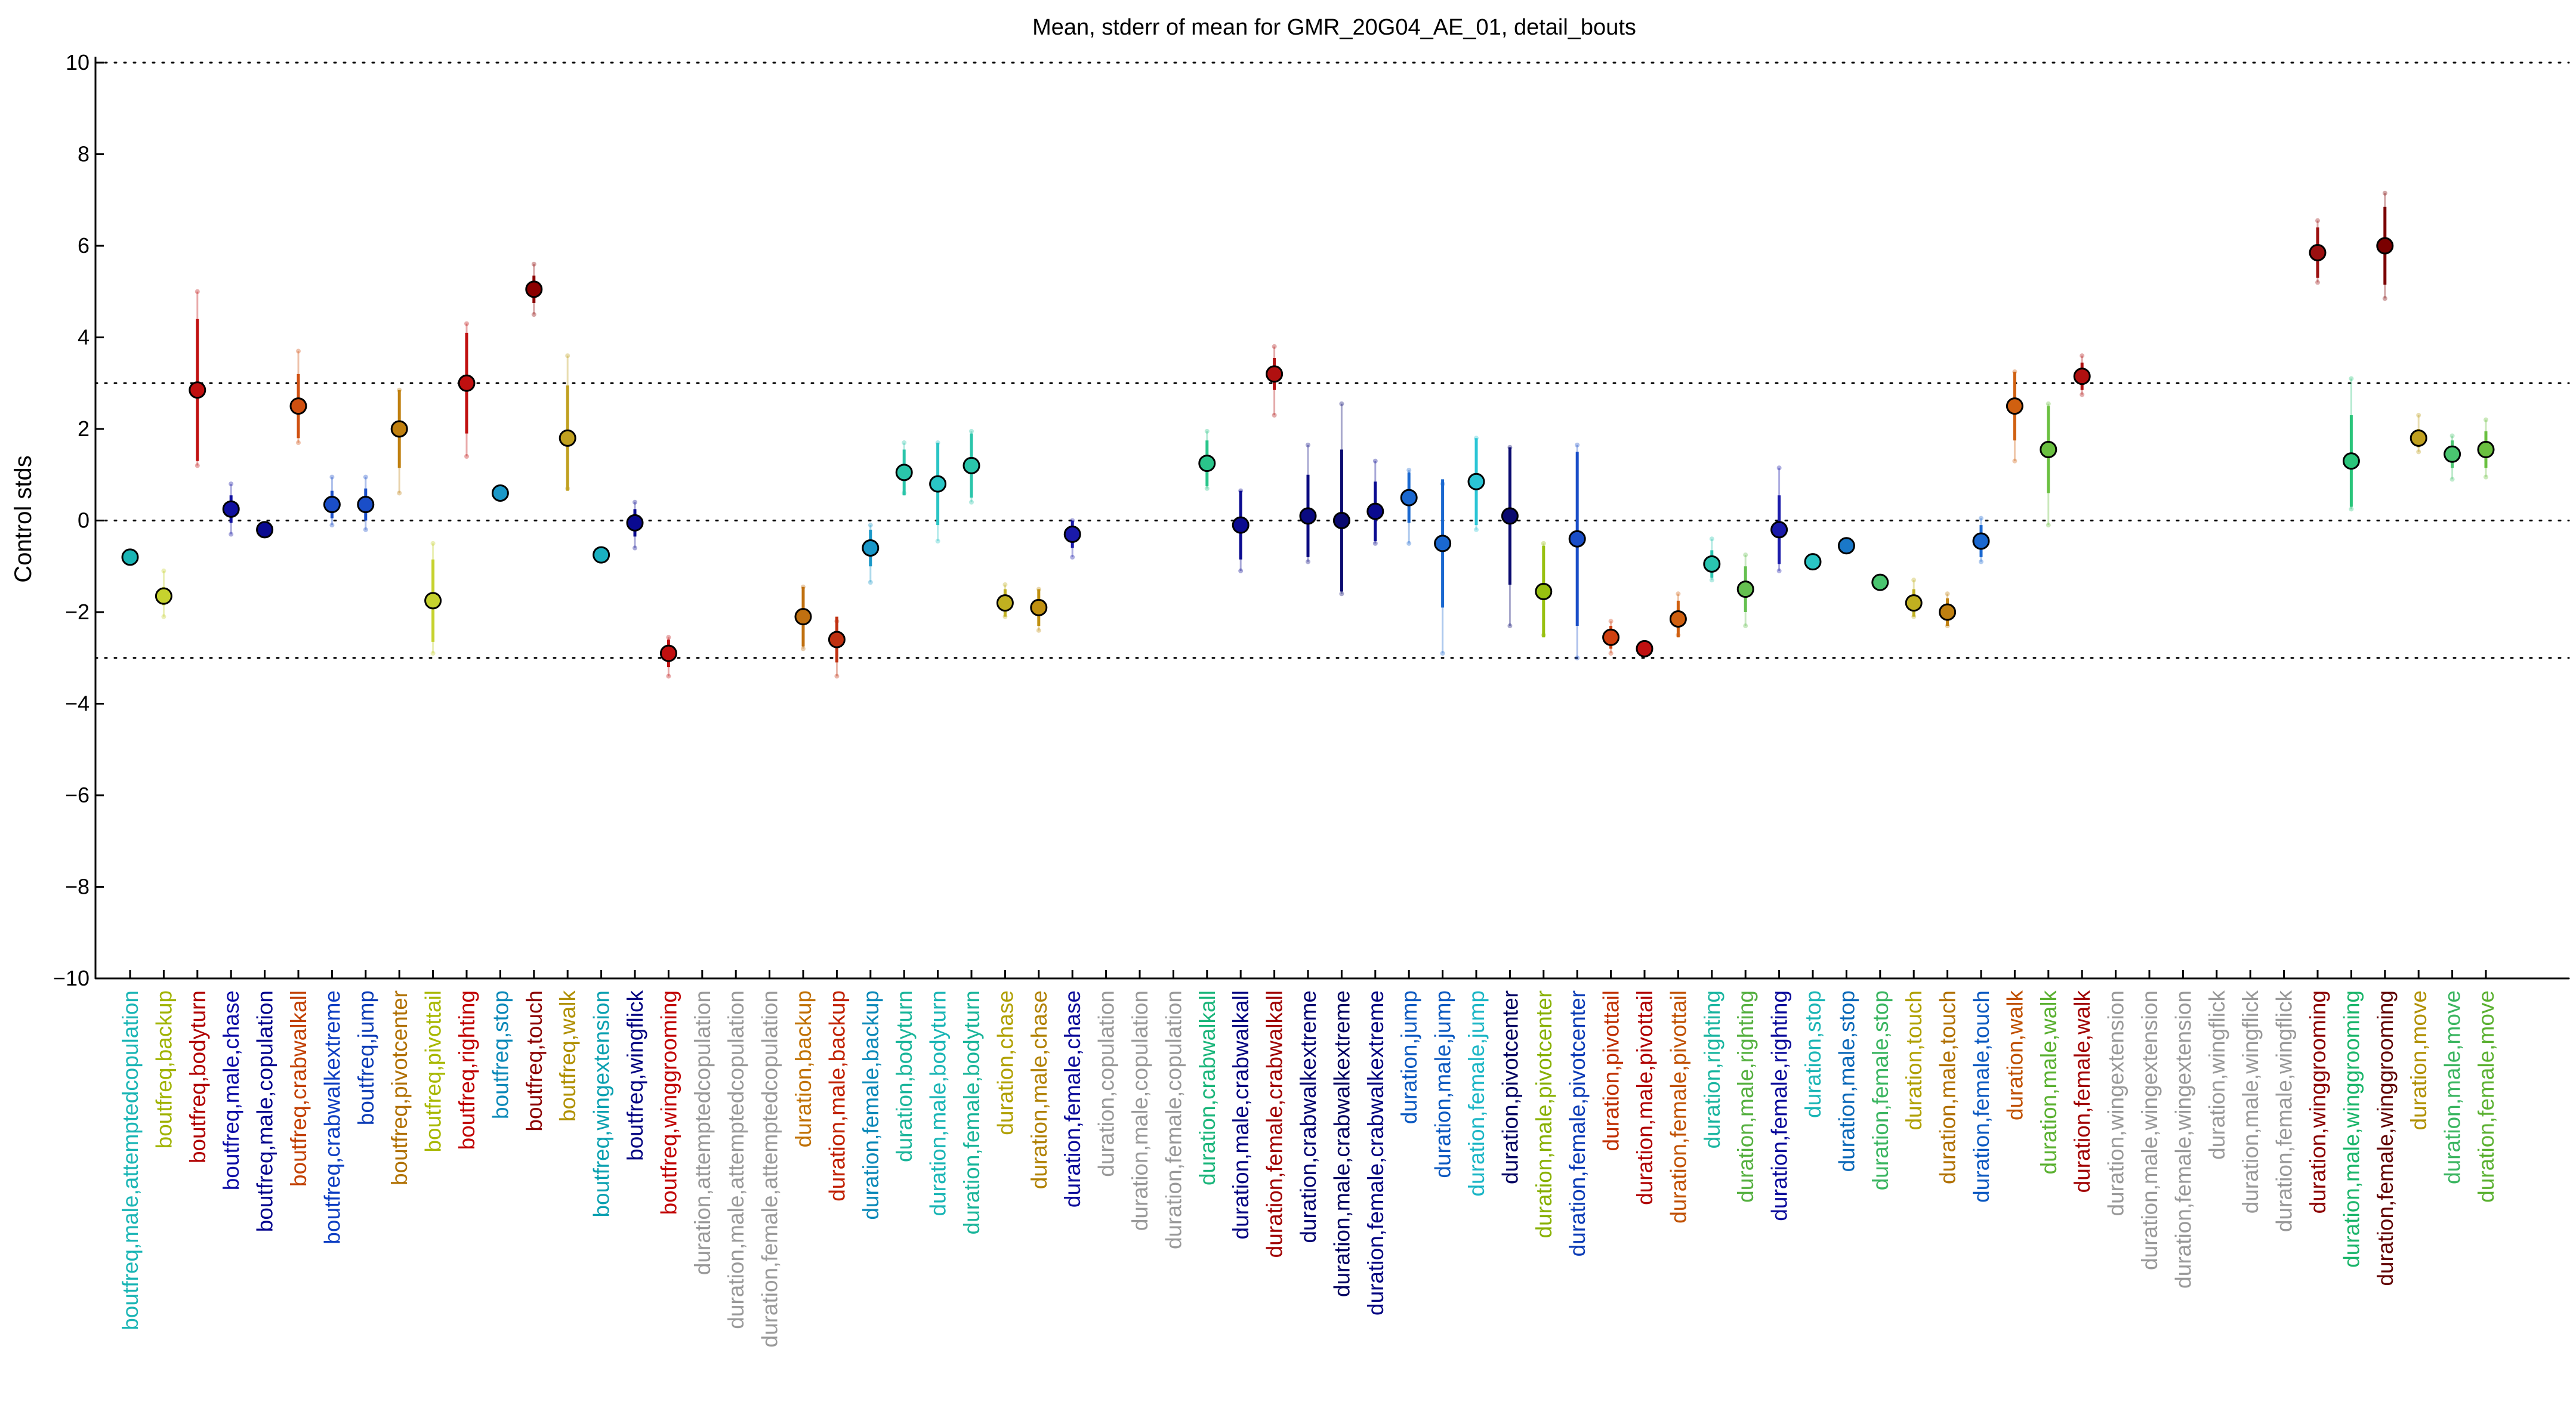 Image resolution: width=2576 pixels, height=1402 pixels. I want to click on x-tick-label: duration,male,chase, so click(1039, 1089).